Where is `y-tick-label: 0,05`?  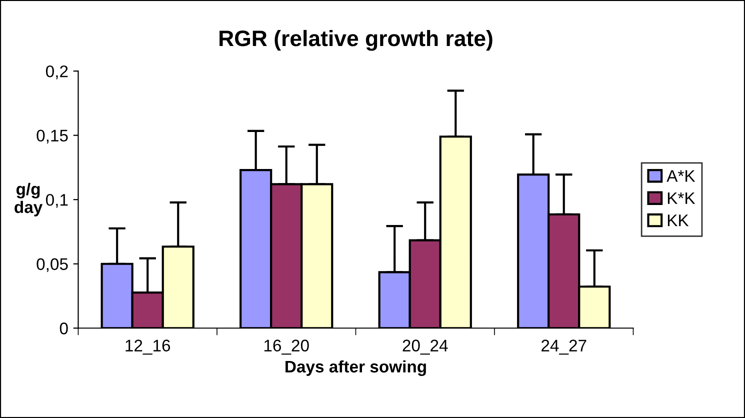
y-tick-label: 0,05 is located at coordinates (52, 265).